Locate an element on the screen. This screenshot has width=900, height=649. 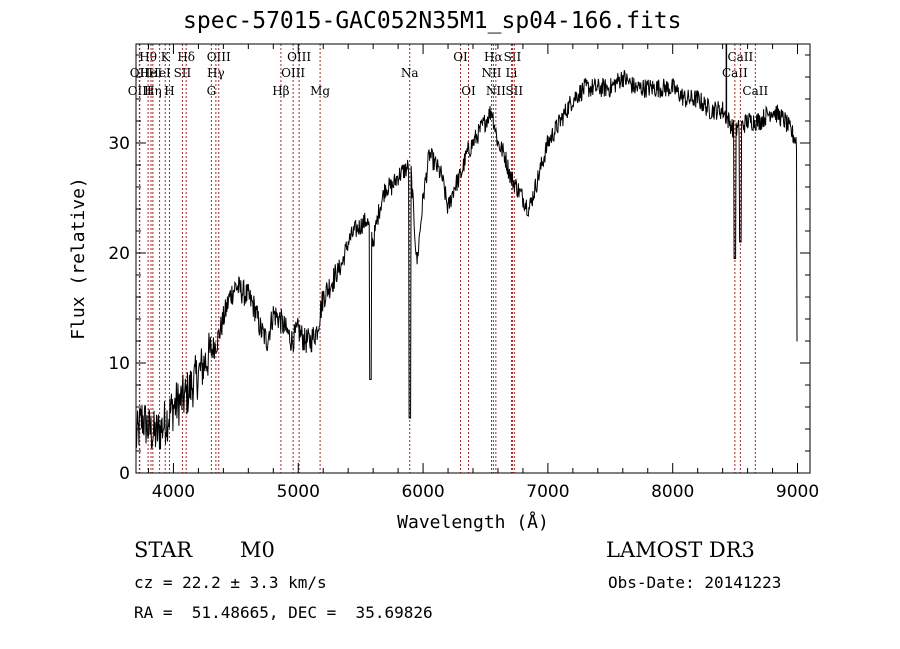
reference-line-label: Hβ is located at coordinates (280, 91).